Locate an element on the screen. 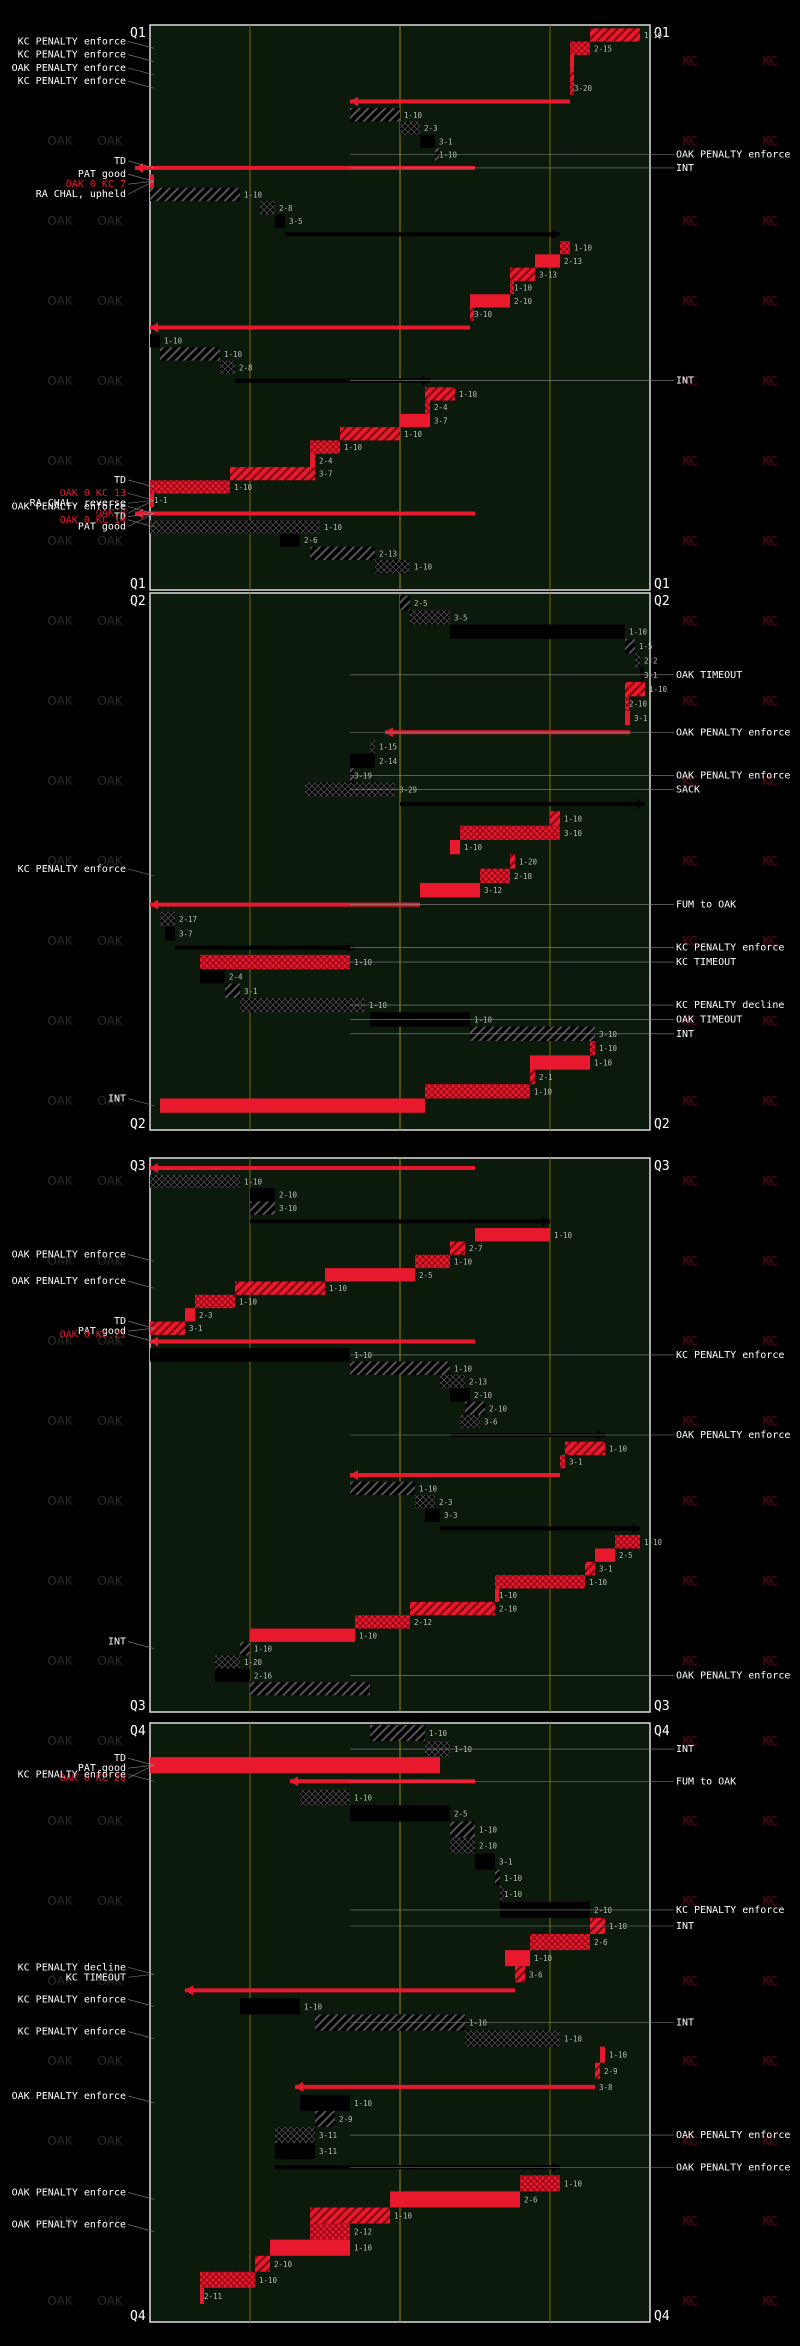 Image resolution: width=800 pixels, height=2346 pixels. down-distance-label: 3-6 is located at coordinates (491, 1422).